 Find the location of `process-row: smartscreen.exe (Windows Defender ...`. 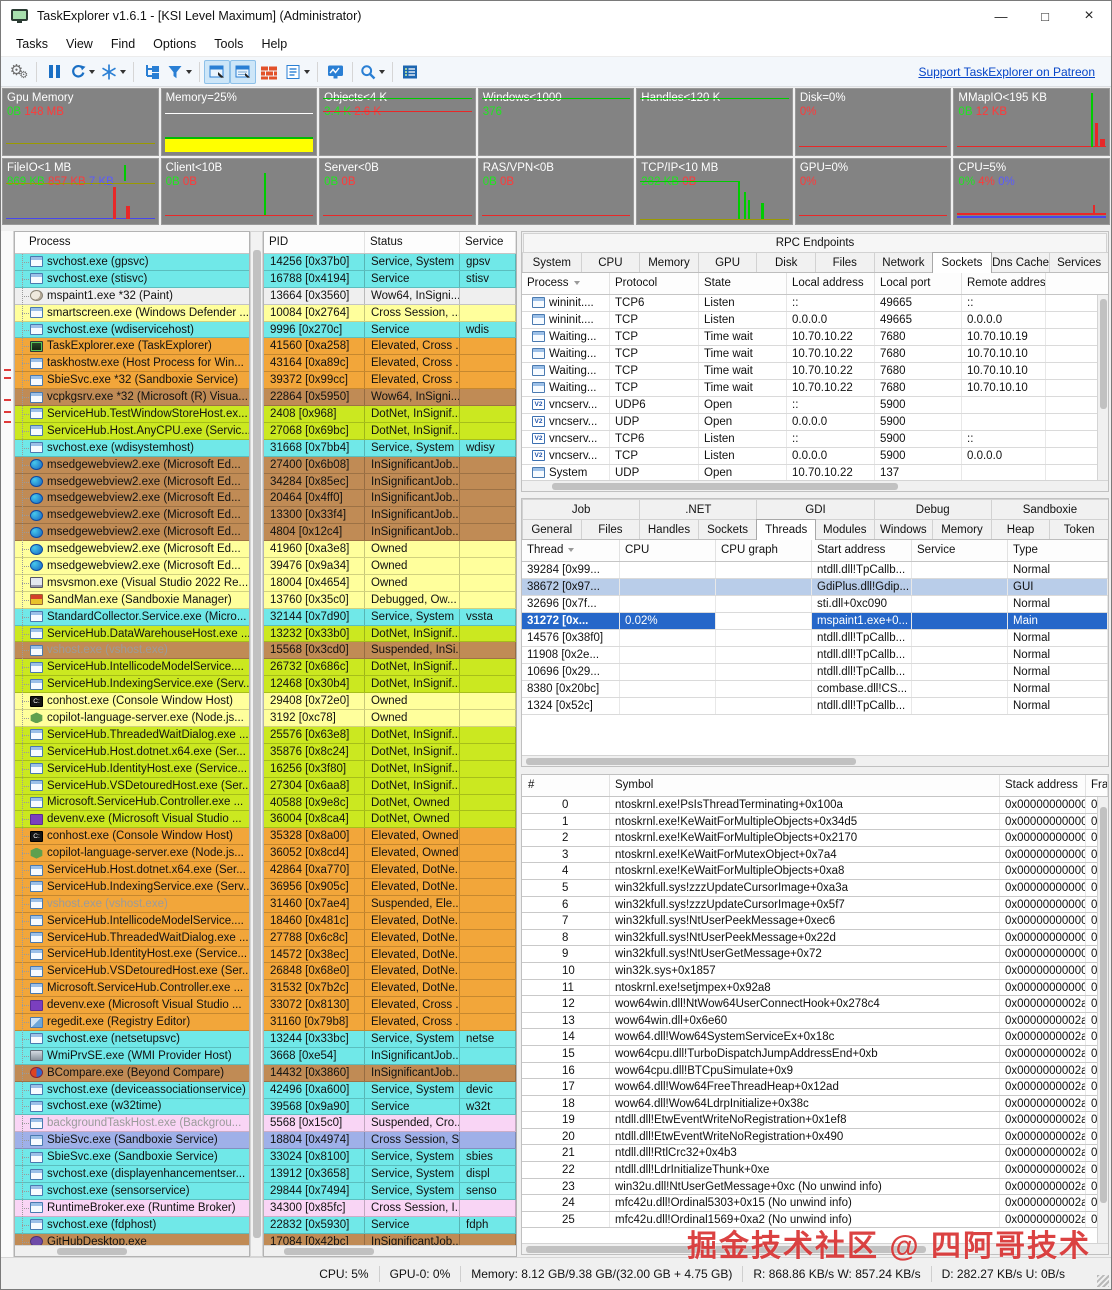

process-row: smartscreen.exe (Windows Defender ... is located at coordinates (132, 313).